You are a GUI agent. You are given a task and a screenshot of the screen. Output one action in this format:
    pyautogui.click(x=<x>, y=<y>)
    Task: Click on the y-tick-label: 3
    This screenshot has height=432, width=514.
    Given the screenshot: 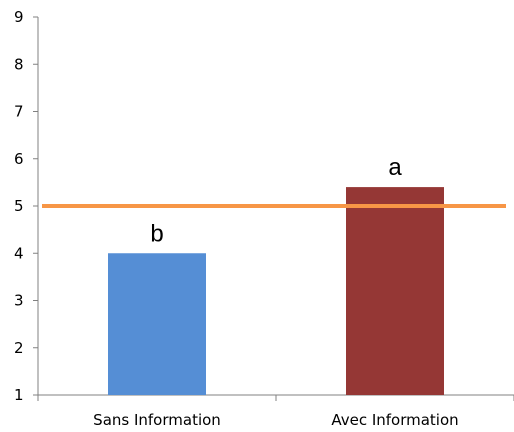 What is the action you would take?
    pyautogui.click(x=19, y=301)
    